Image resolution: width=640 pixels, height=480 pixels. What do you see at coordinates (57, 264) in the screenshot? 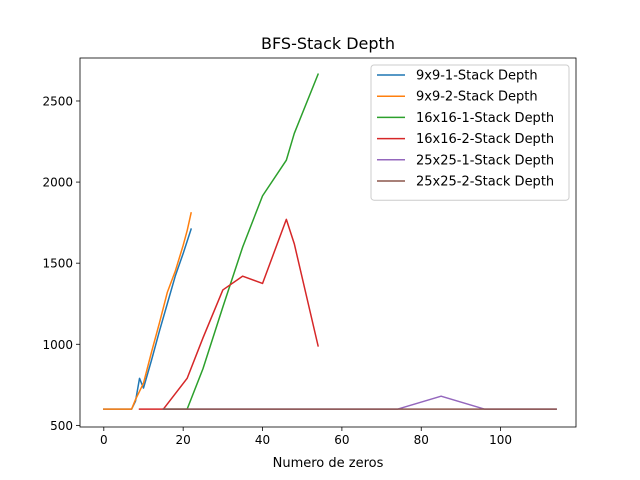
I see `y-tick-label: 1500` at bounding box center [57, 264].